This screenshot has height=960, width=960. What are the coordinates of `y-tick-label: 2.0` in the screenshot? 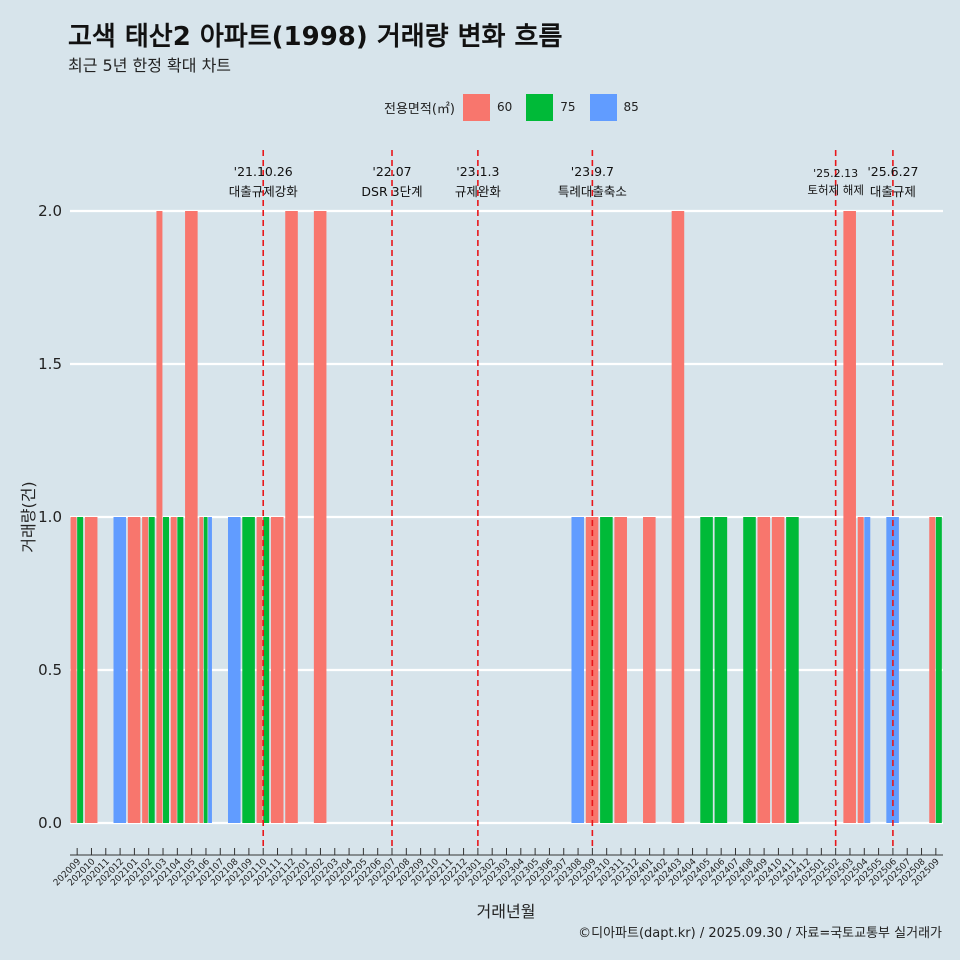 It's located at (50, 211).